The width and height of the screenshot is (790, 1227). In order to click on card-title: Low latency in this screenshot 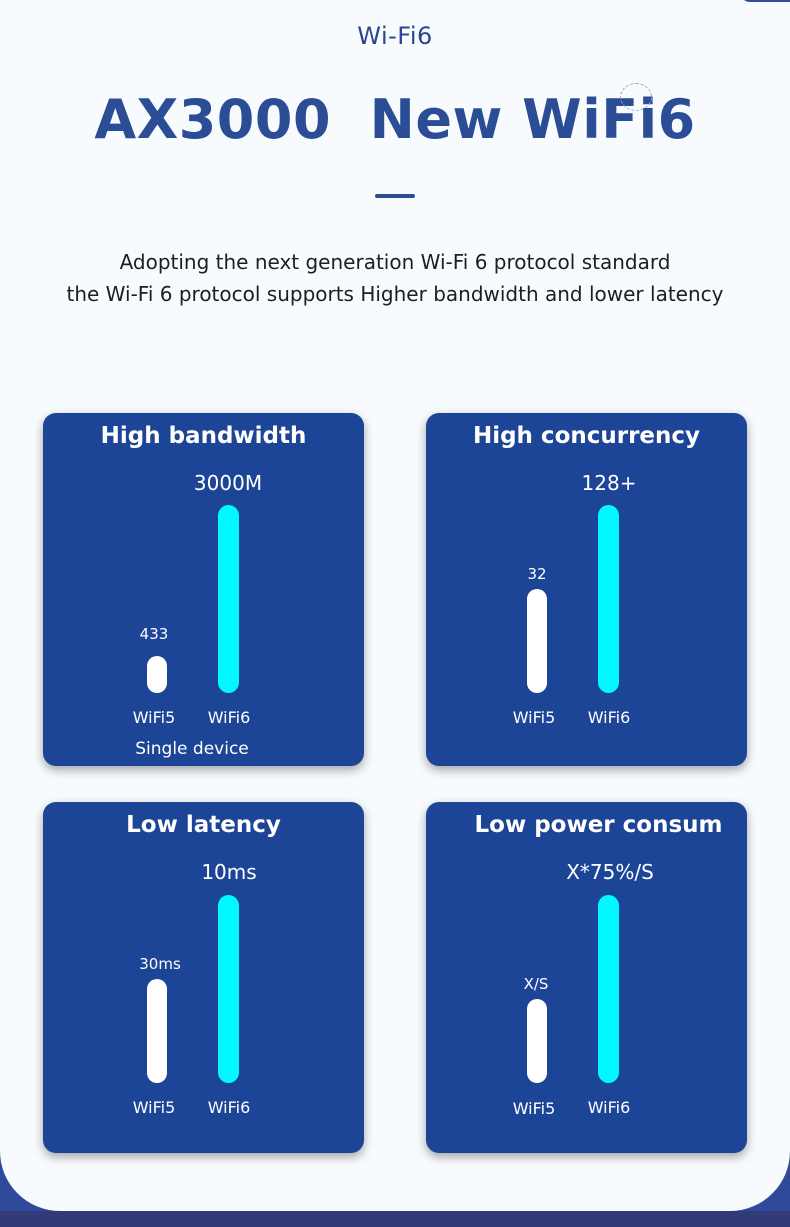, I will do `click(203, 825)`.